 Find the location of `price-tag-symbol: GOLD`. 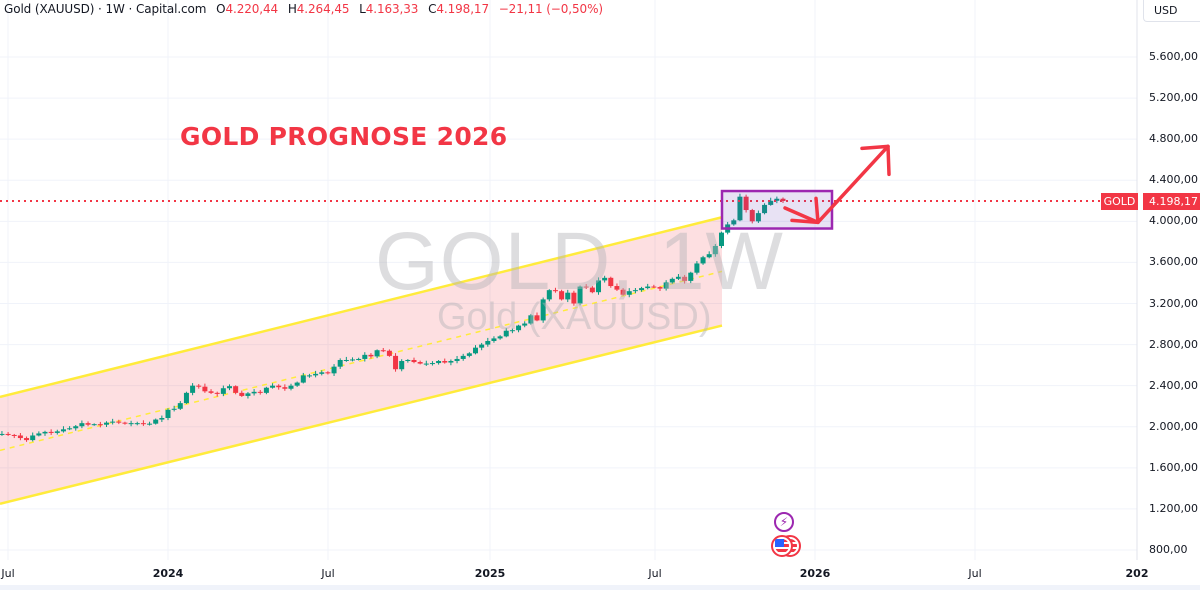

price-tag-symbol: GOLD is located at coordinates (1119, 201).